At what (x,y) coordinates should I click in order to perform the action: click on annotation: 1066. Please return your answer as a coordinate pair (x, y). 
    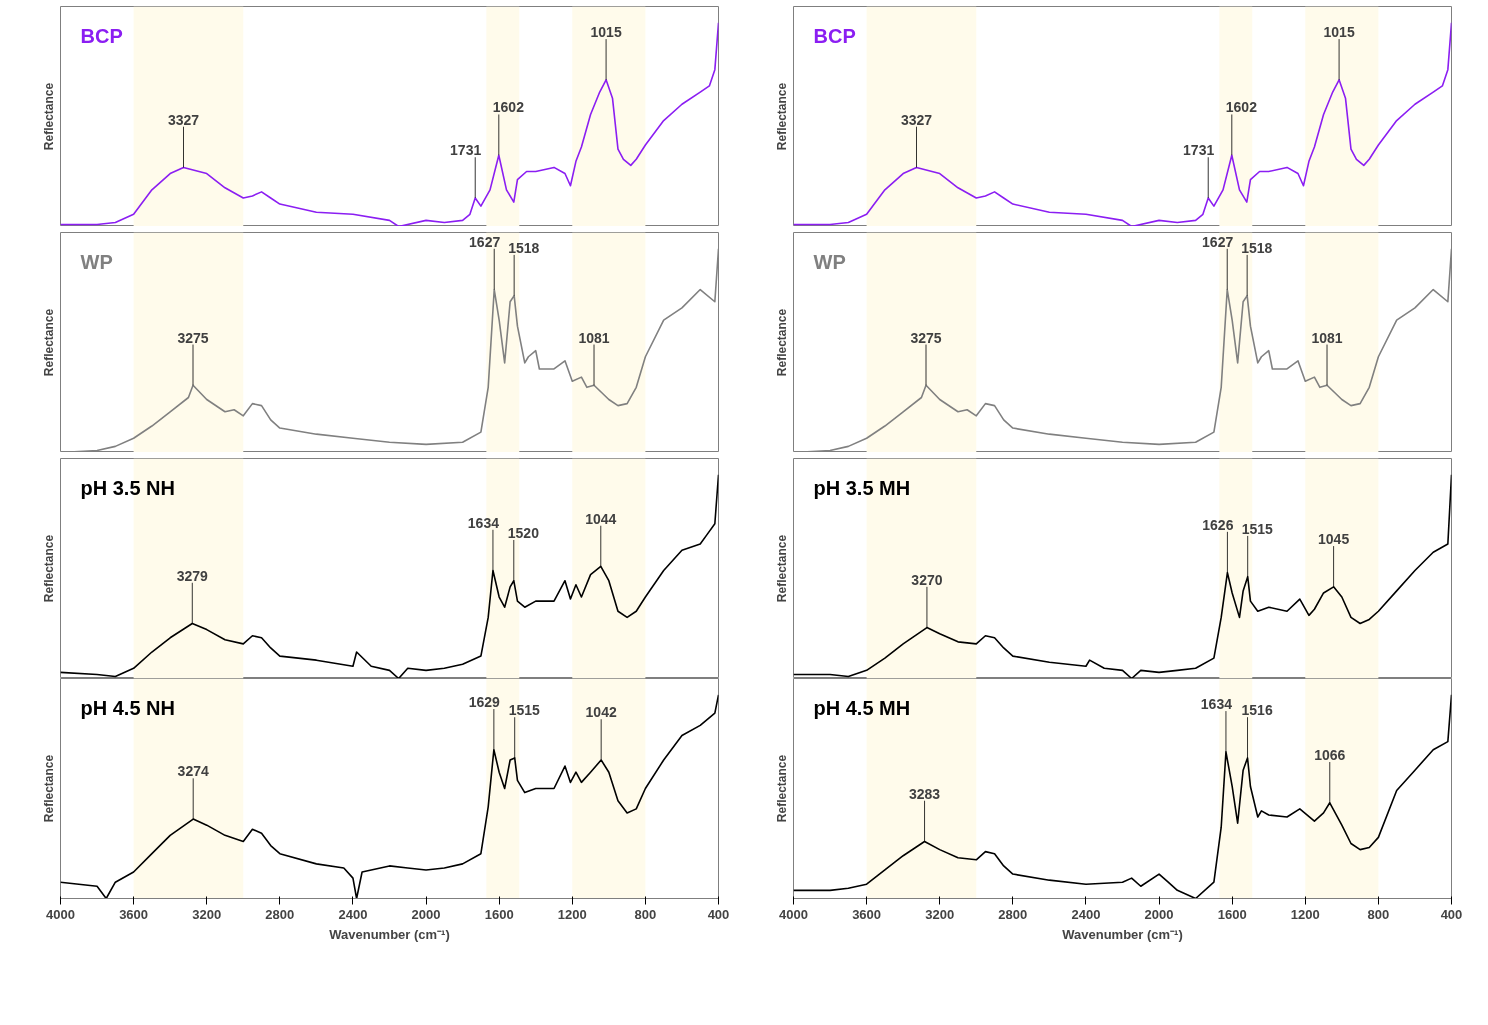
    Looking at the image, I should click on (1330, 755).